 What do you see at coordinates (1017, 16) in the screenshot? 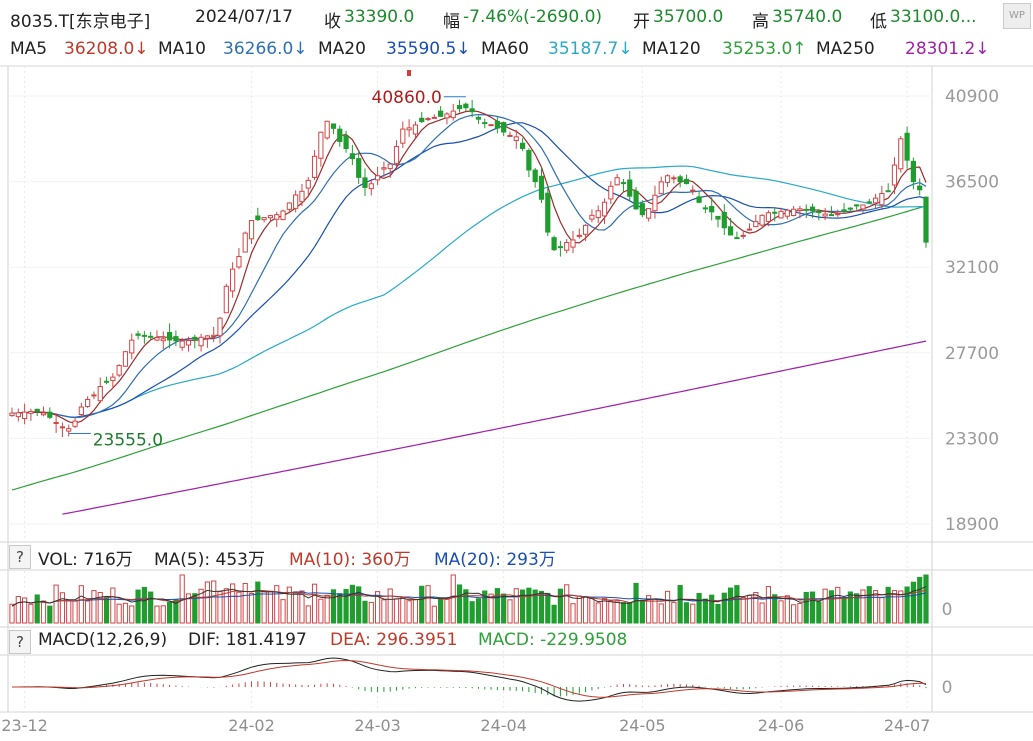
I see `wp-badge: WP` at bounding box center [1017, 16].